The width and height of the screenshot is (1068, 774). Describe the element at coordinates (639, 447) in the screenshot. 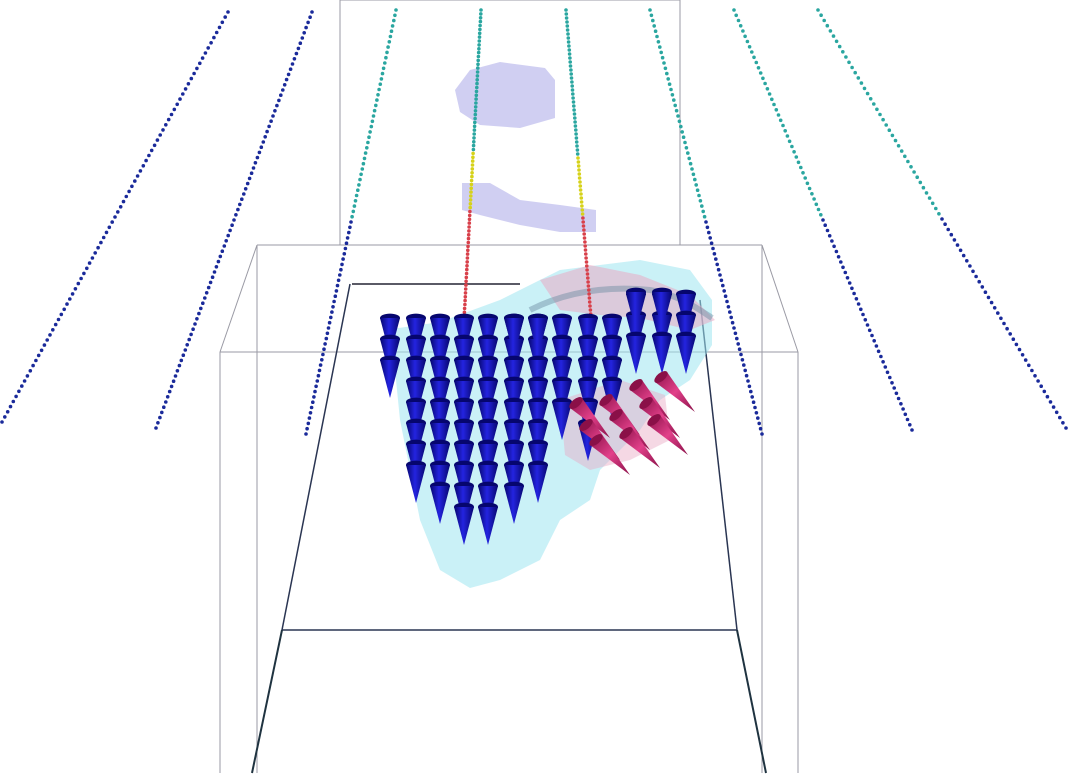

I see `pink-cone` at that location.